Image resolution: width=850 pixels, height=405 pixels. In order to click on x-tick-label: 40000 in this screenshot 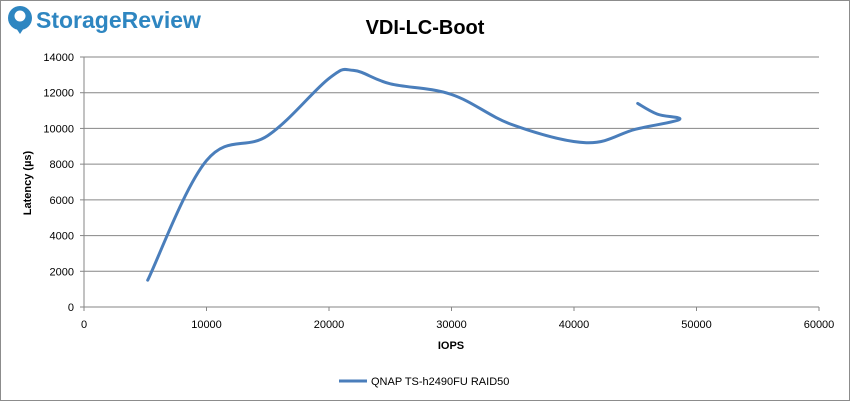, I will do `click(574, 325)`.